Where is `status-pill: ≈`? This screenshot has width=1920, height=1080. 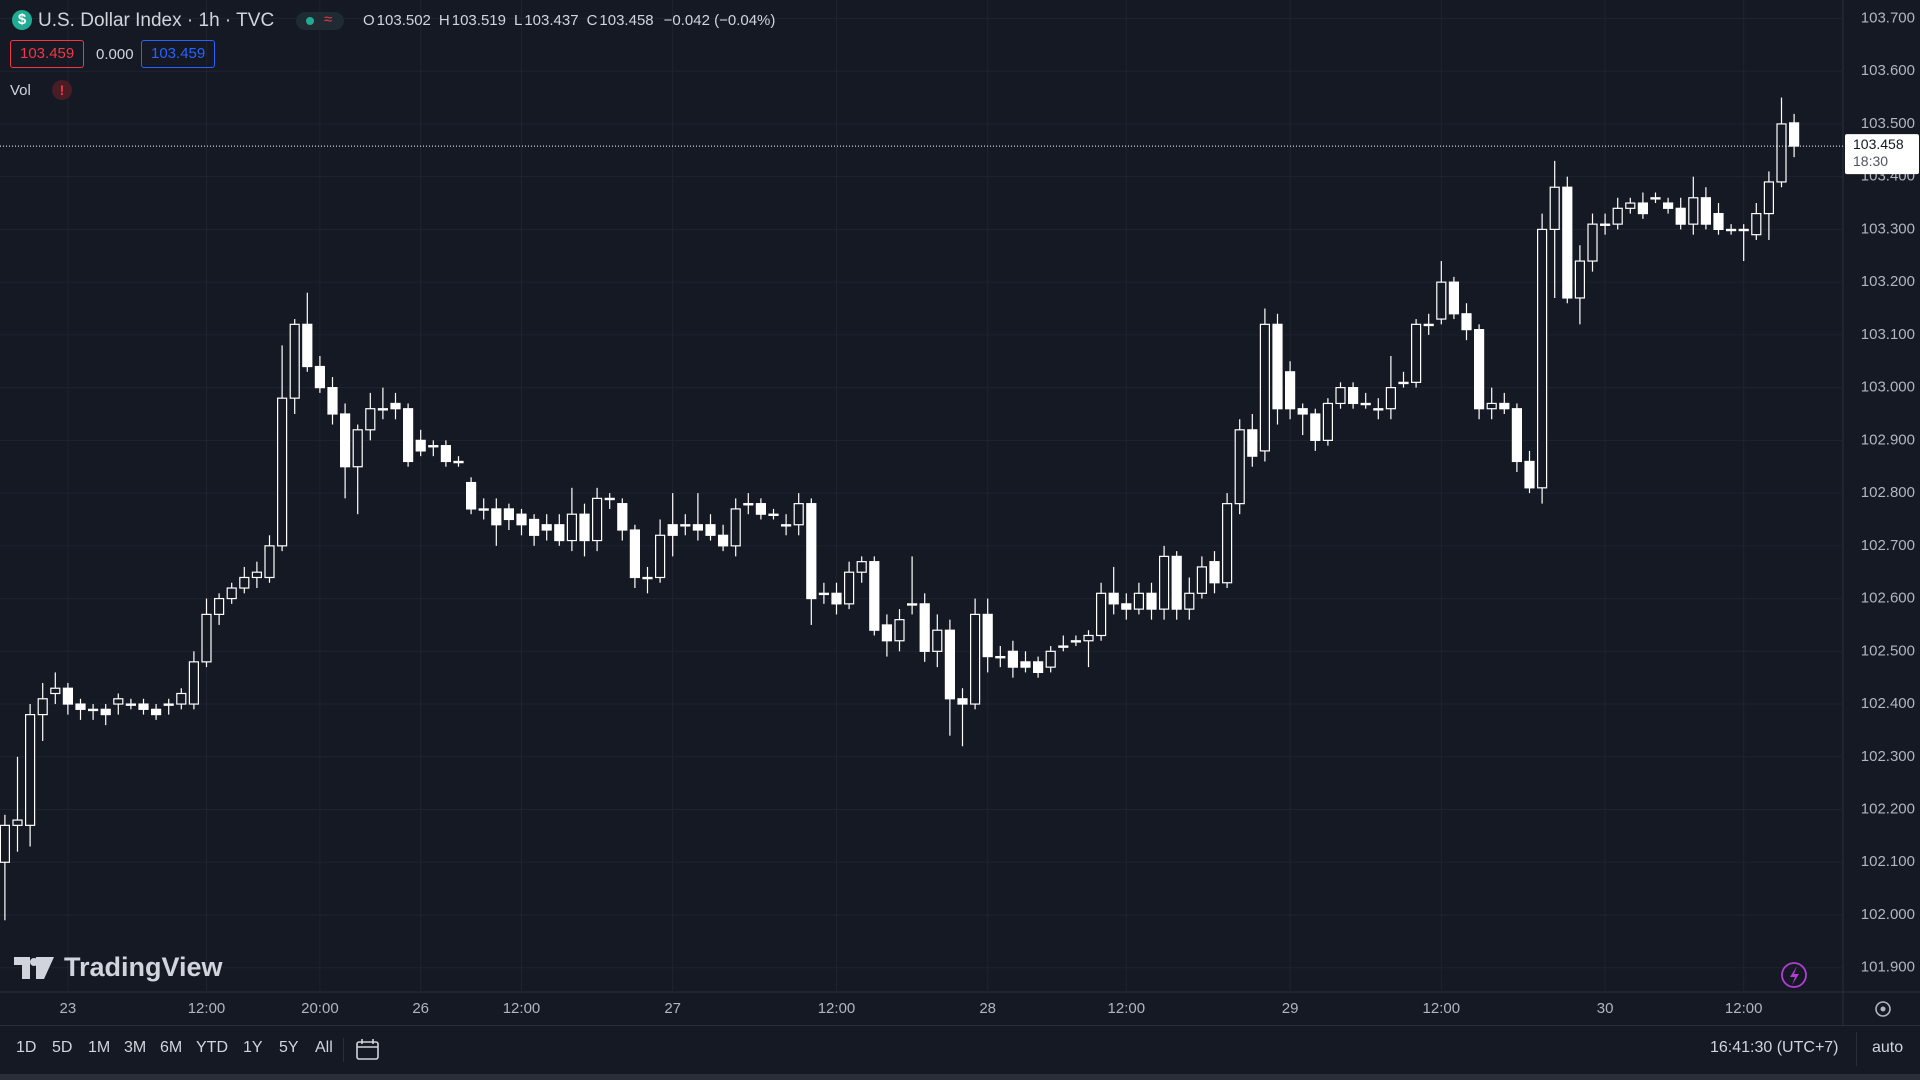 status-pill: ≈ is located at coordinates (320, 20).